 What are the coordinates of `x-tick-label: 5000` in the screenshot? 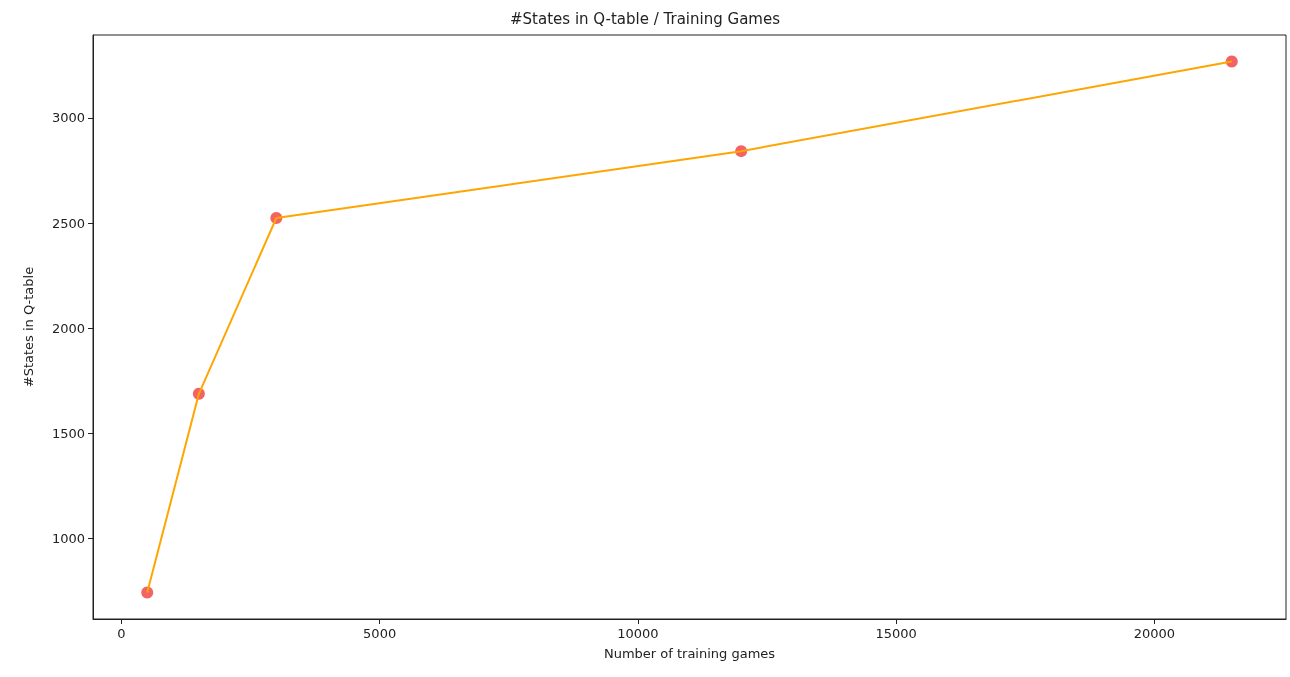 It's located at (380, 633).